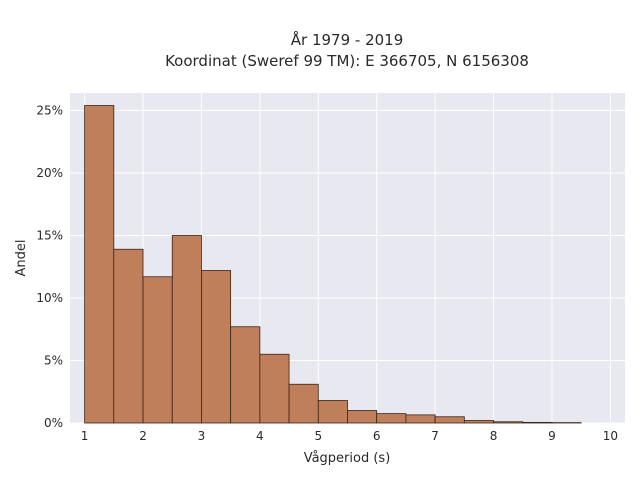 The height and width of the screenshot is (480, 640). Describe the element at coordinates (85, 436) in the screenshot. I see `x-tick-label: 1` at that location.